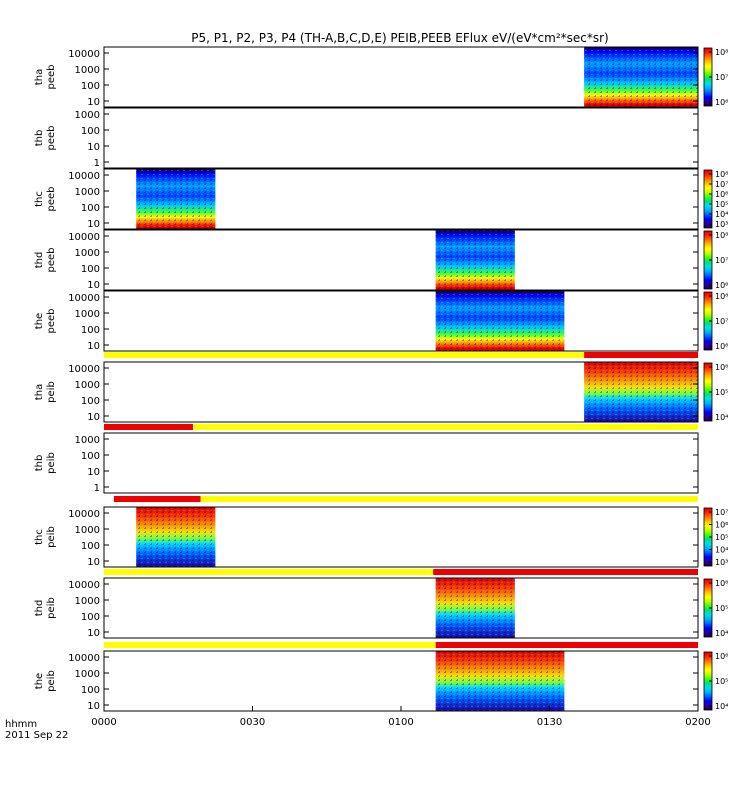  What do you see at coordinates (401, 608) in the screenshot?
I see `thd-peib-frame` at bounding box center [401, 608].